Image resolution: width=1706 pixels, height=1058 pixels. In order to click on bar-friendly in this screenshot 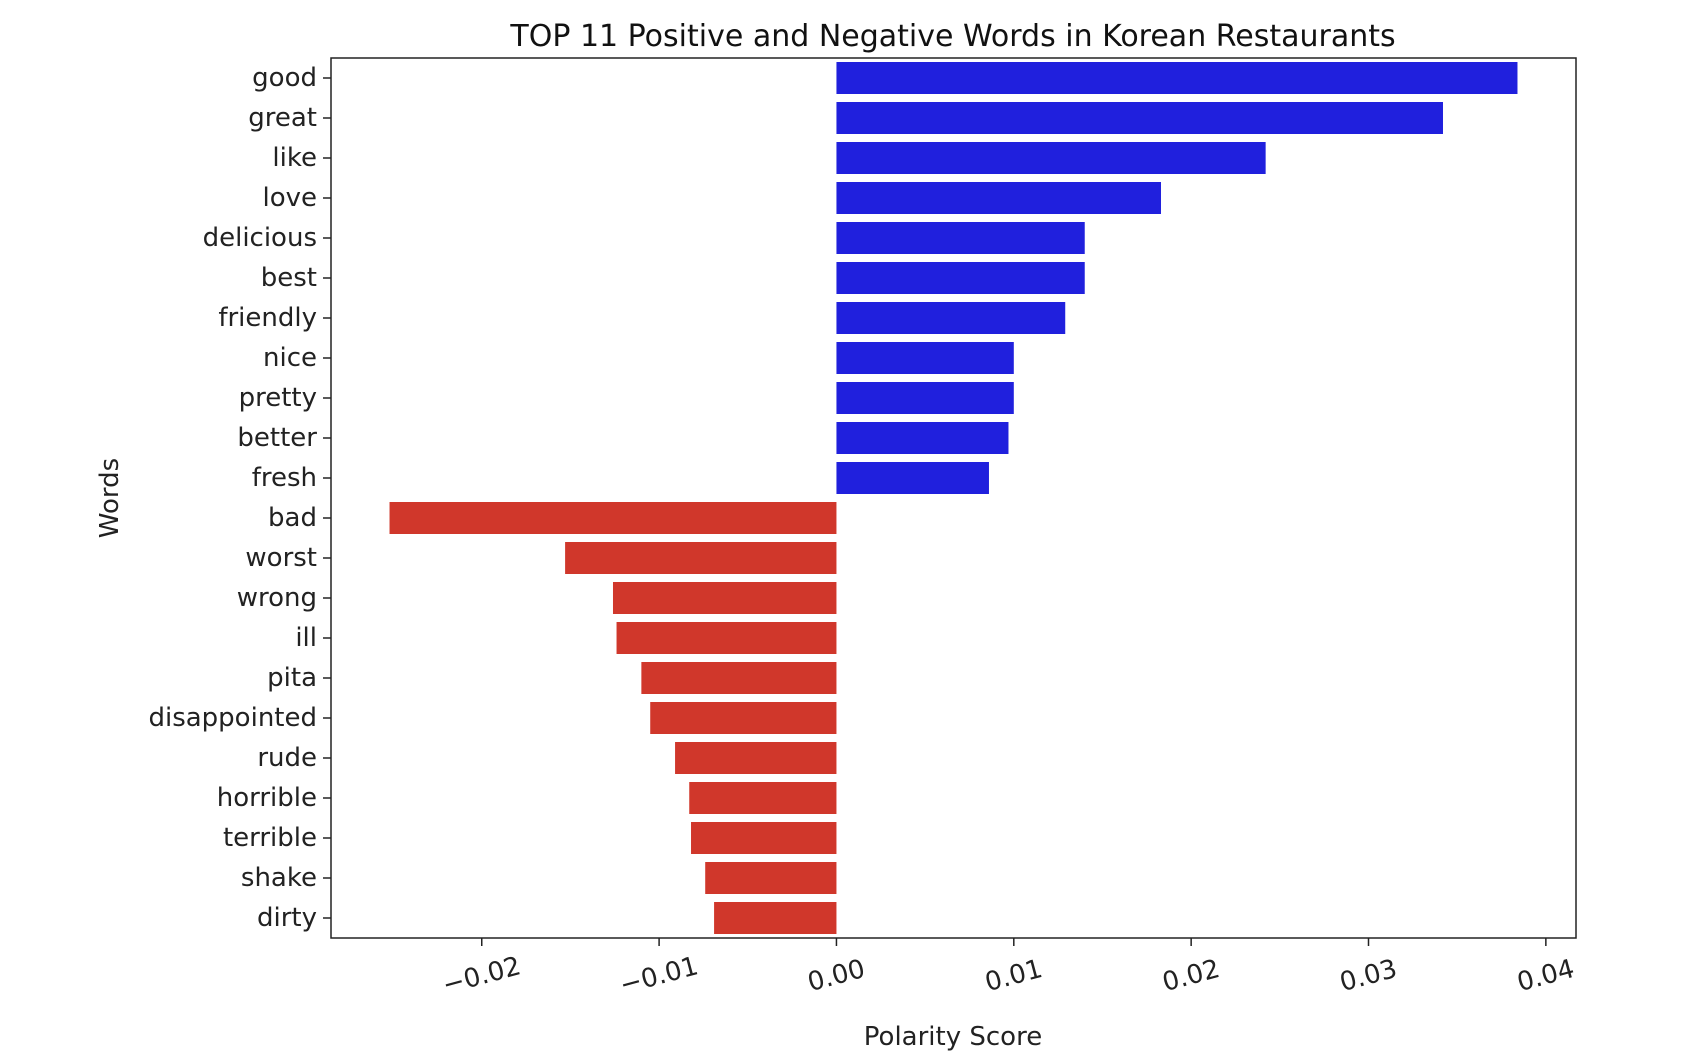, I will do `click(951, 318)`.